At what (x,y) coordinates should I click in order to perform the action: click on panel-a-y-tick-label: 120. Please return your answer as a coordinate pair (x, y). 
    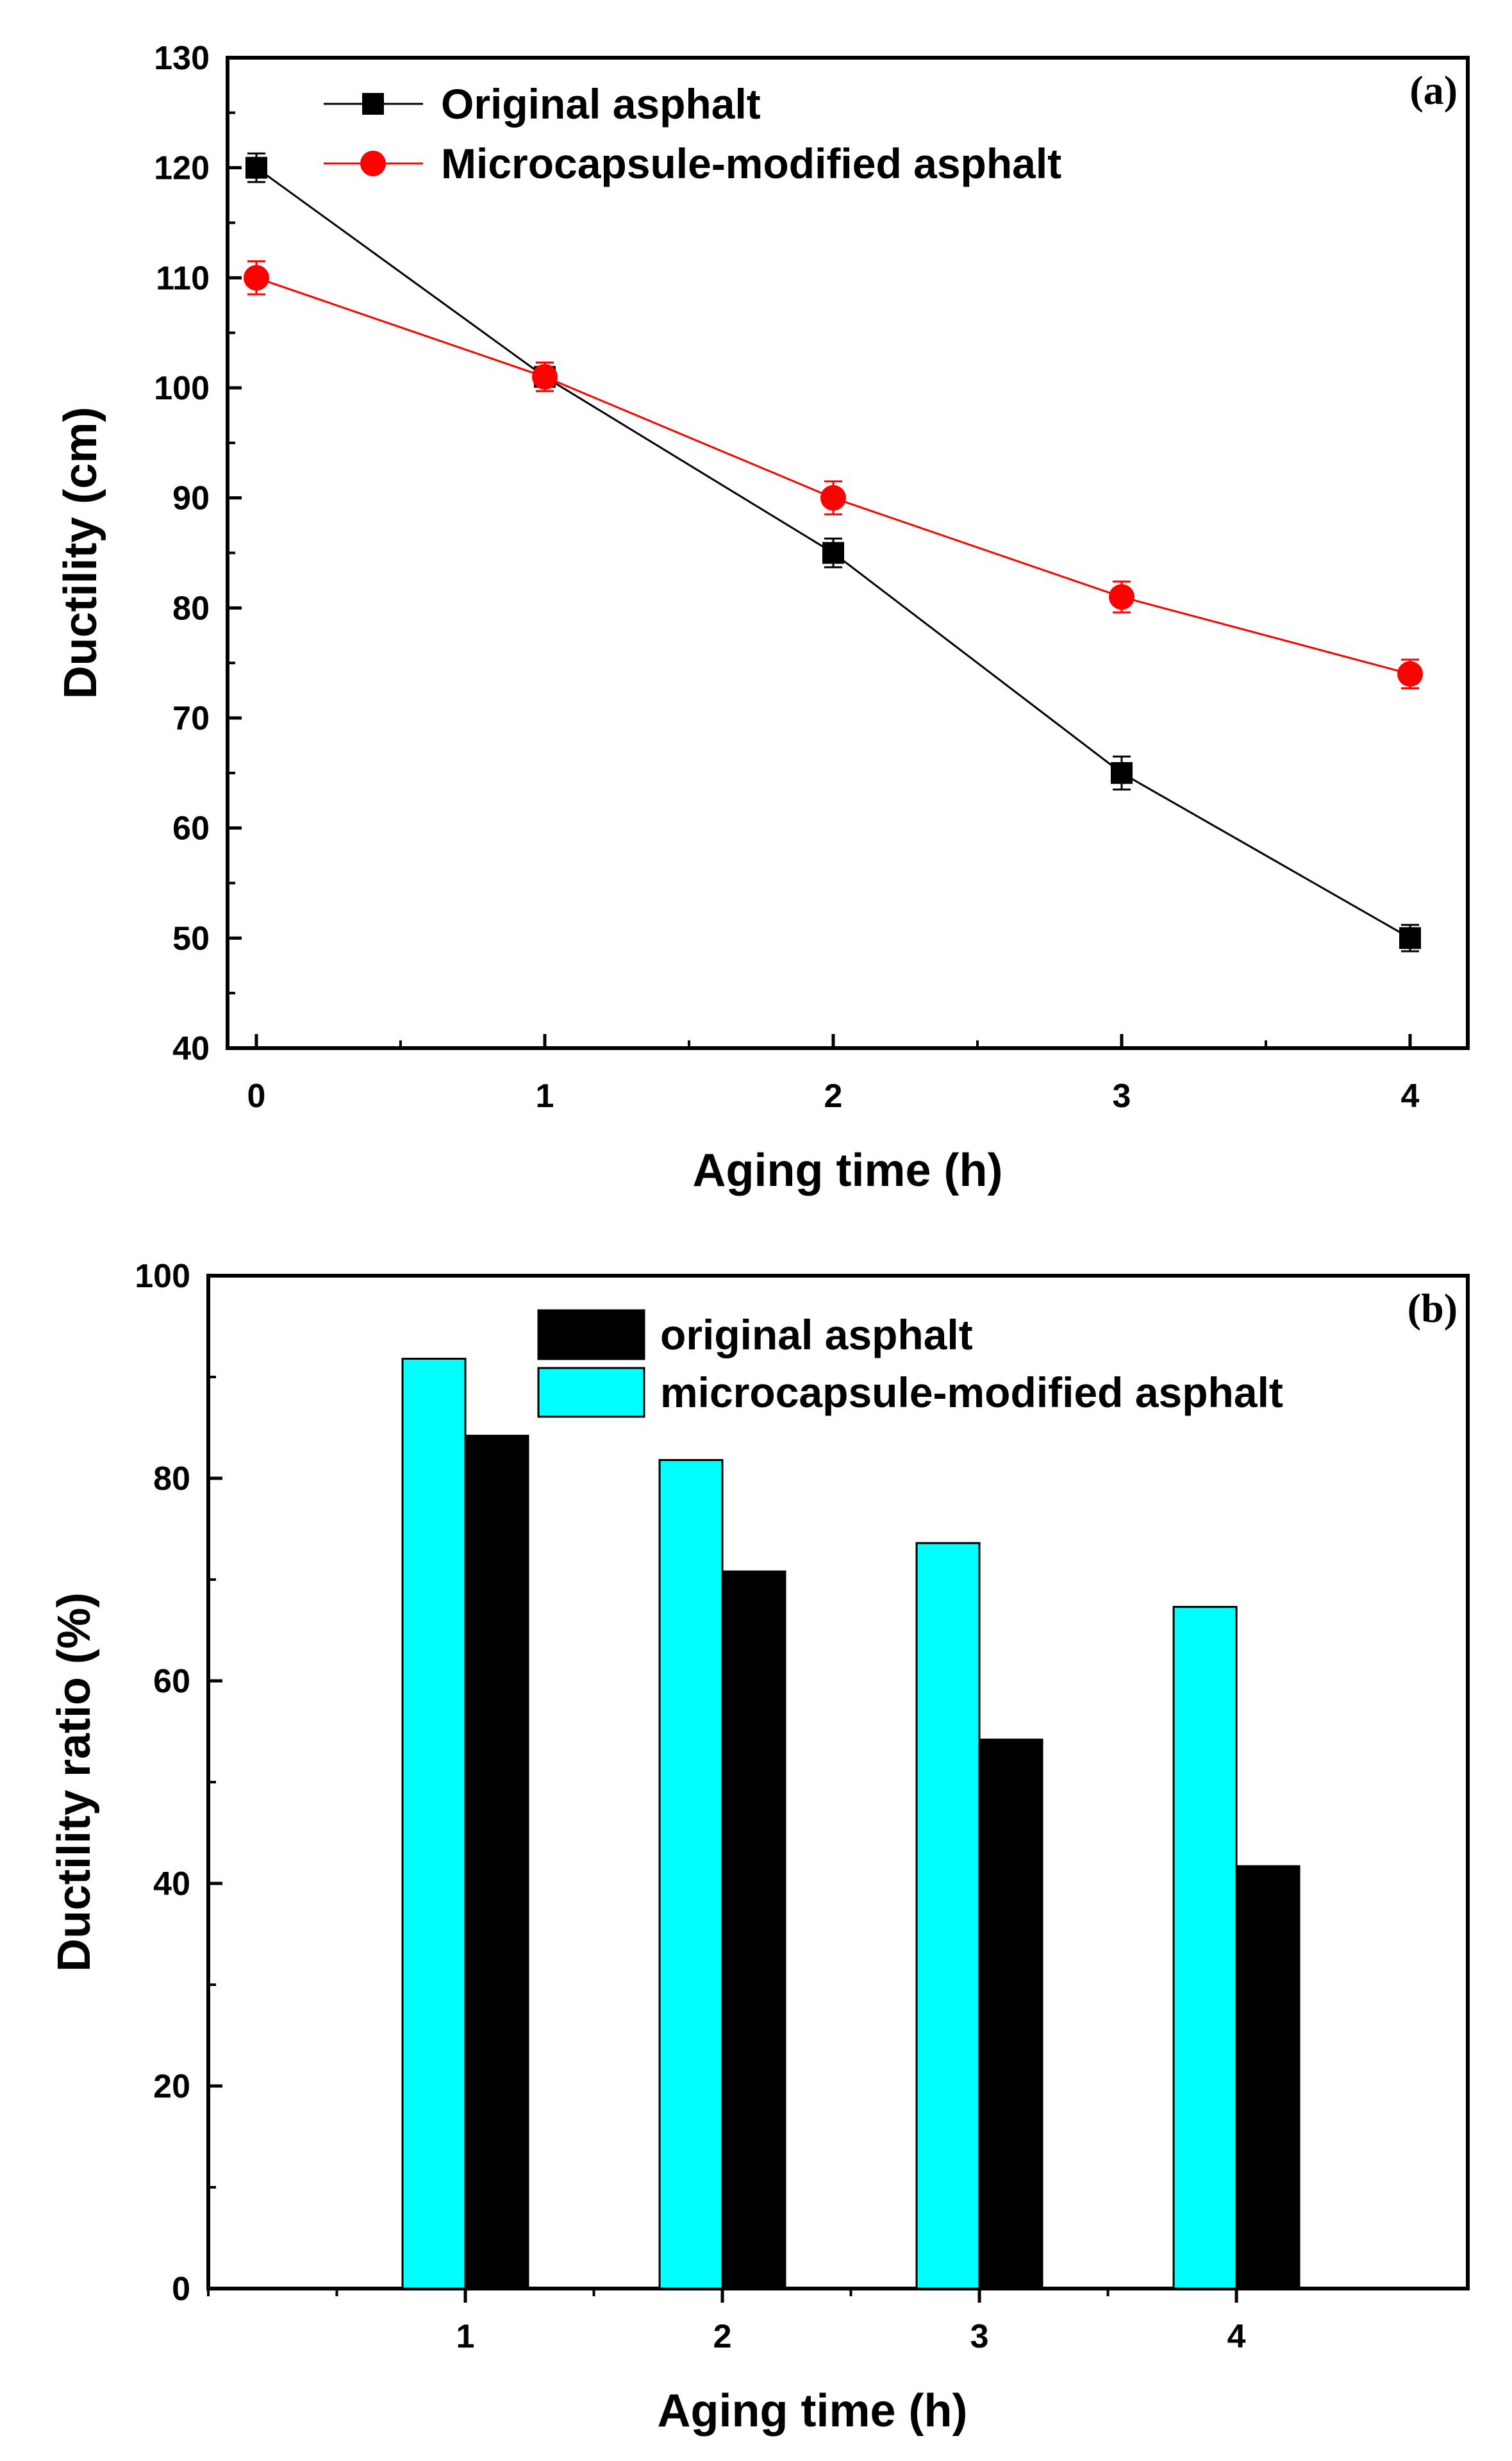
    Looking at the image, I should click on (182, 169).